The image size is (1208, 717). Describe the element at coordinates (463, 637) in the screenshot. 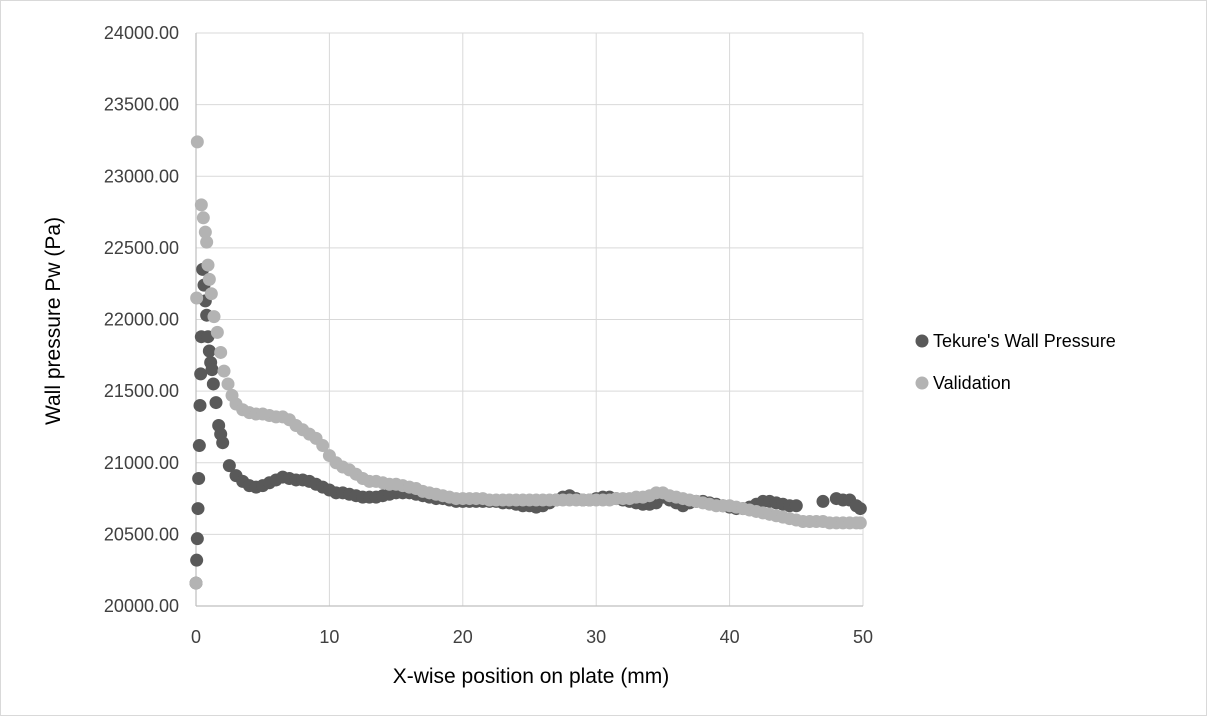

I see `x-tick-label: 20` at that location.